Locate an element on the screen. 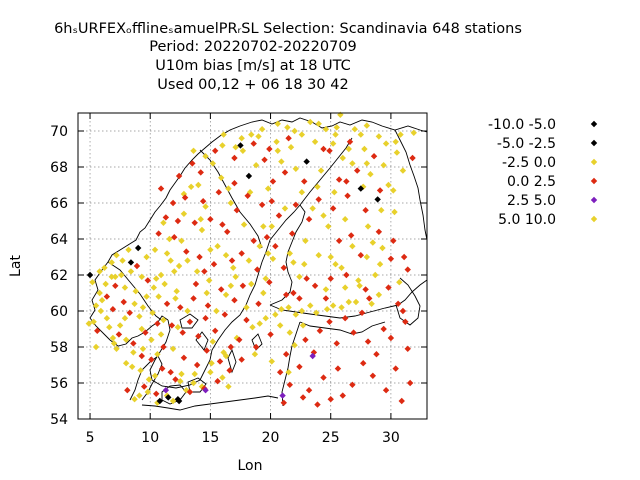  chart-title-line-3: U10m bias [m/s] at 18 UTC is located at coordinates (253, 66).